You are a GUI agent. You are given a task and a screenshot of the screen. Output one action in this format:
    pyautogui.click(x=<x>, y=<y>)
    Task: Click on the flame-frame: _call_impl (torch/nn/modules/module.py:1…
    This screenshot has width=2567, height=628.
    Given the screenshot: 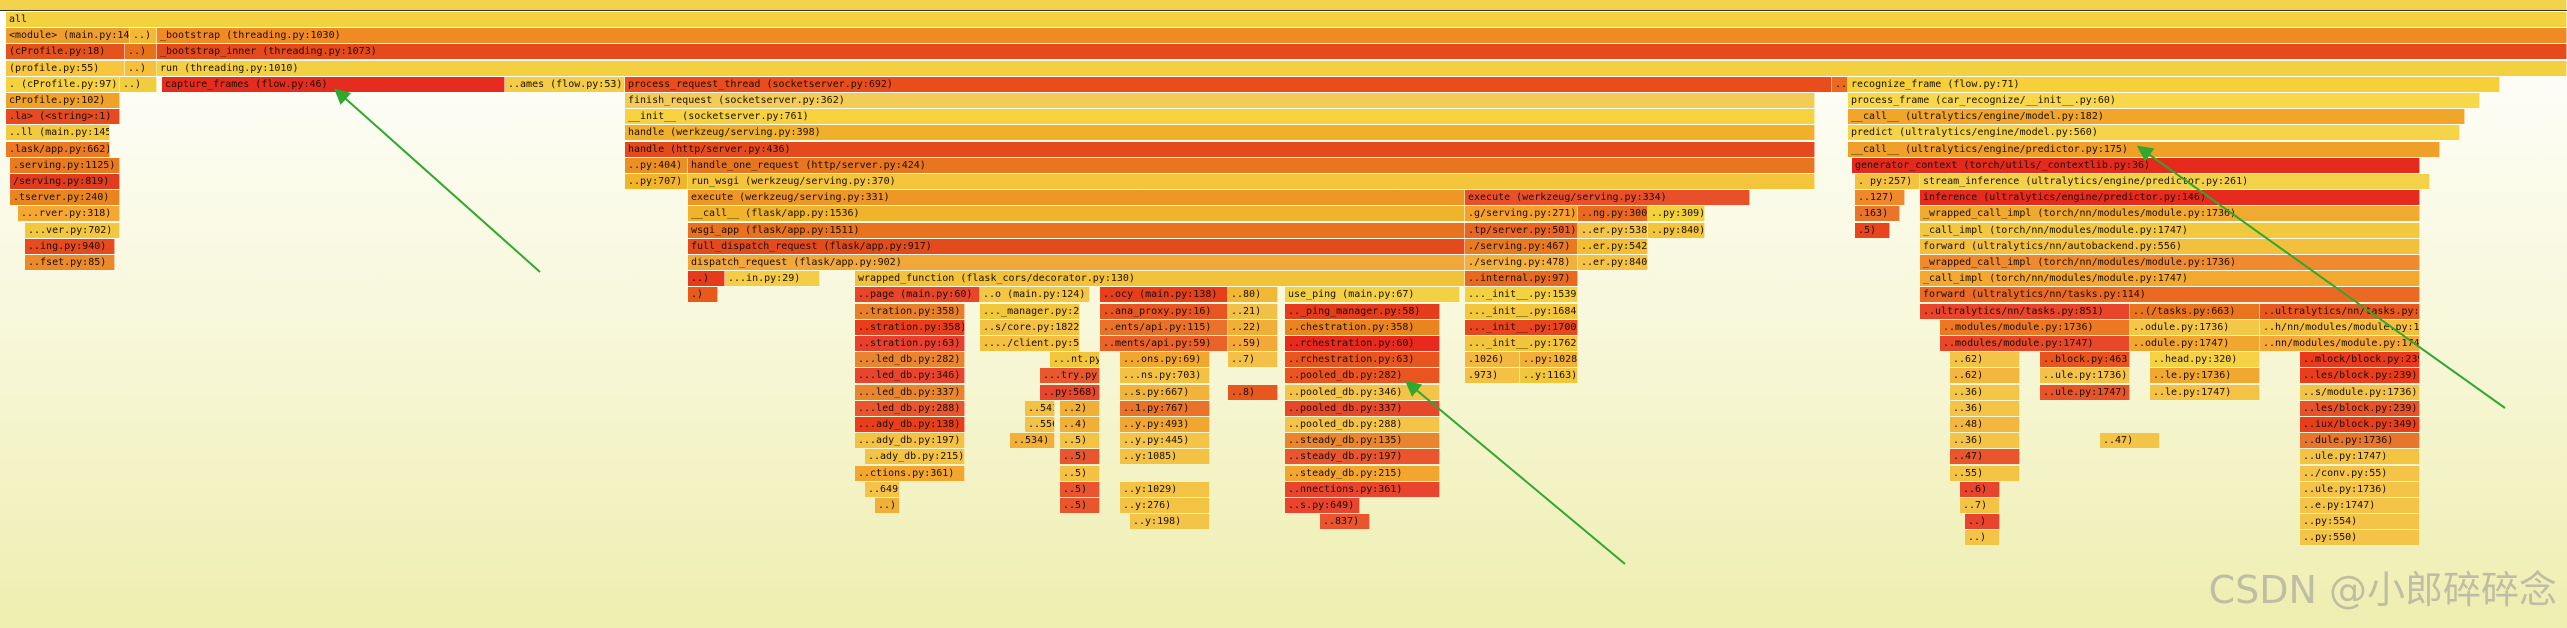 What is the action you would take?
    pyautogui.click(x=2170, y=230)
    